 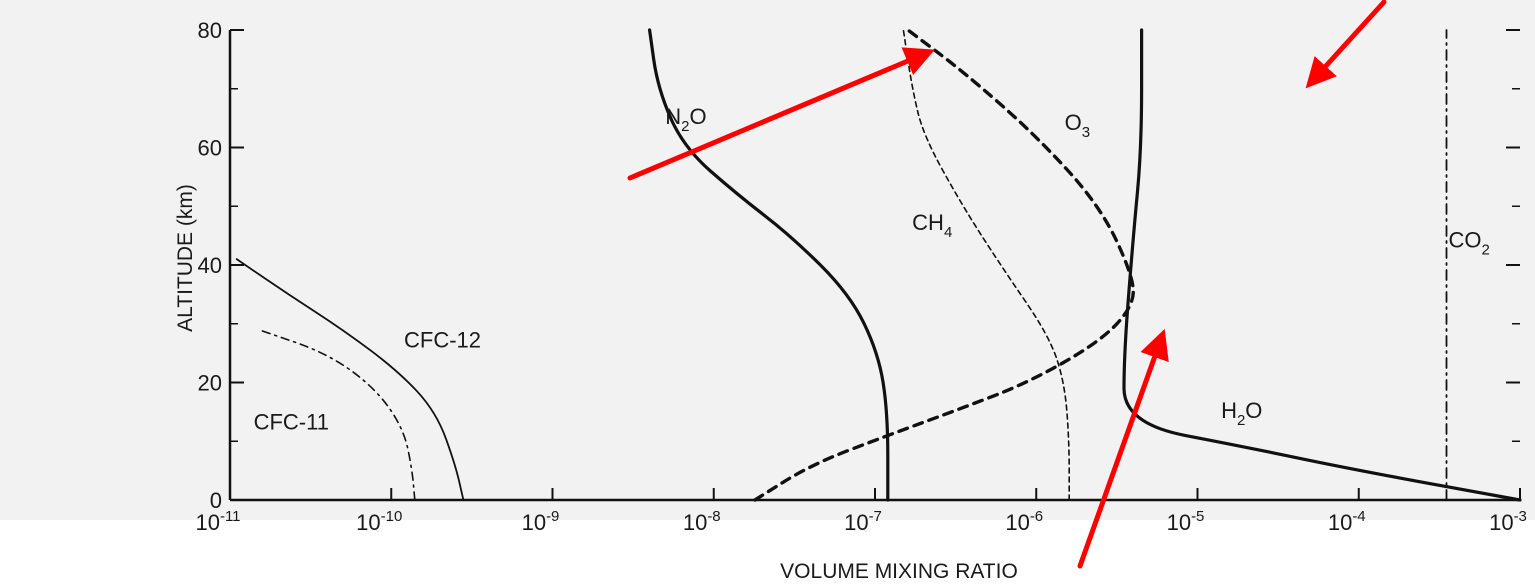 I want to click on y-tick-label: 0, so click(x=216, y=500).